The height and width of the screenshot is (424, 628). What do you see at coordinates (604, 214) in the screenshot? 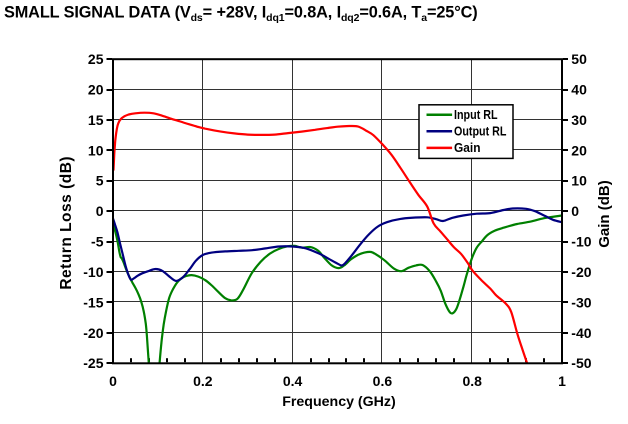
I see `svg-text: Gain (dB)` at bounding box center [604, 214].